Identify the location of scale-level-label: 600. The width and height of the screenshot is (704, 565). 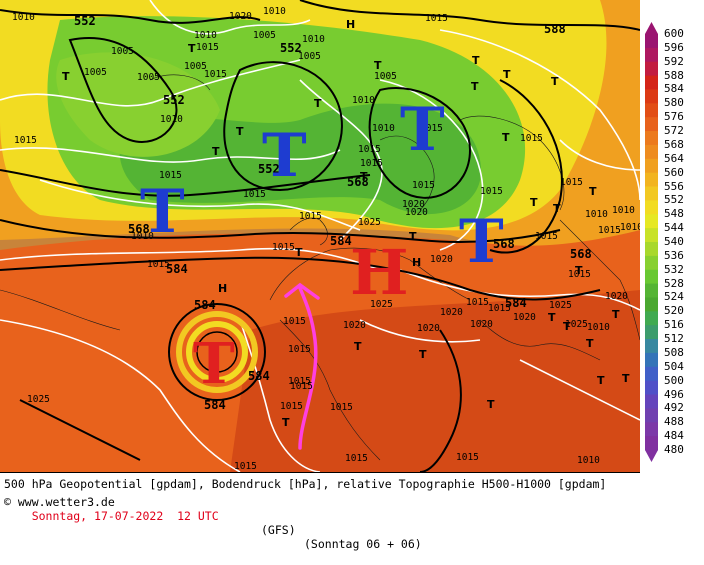
(674, 33).